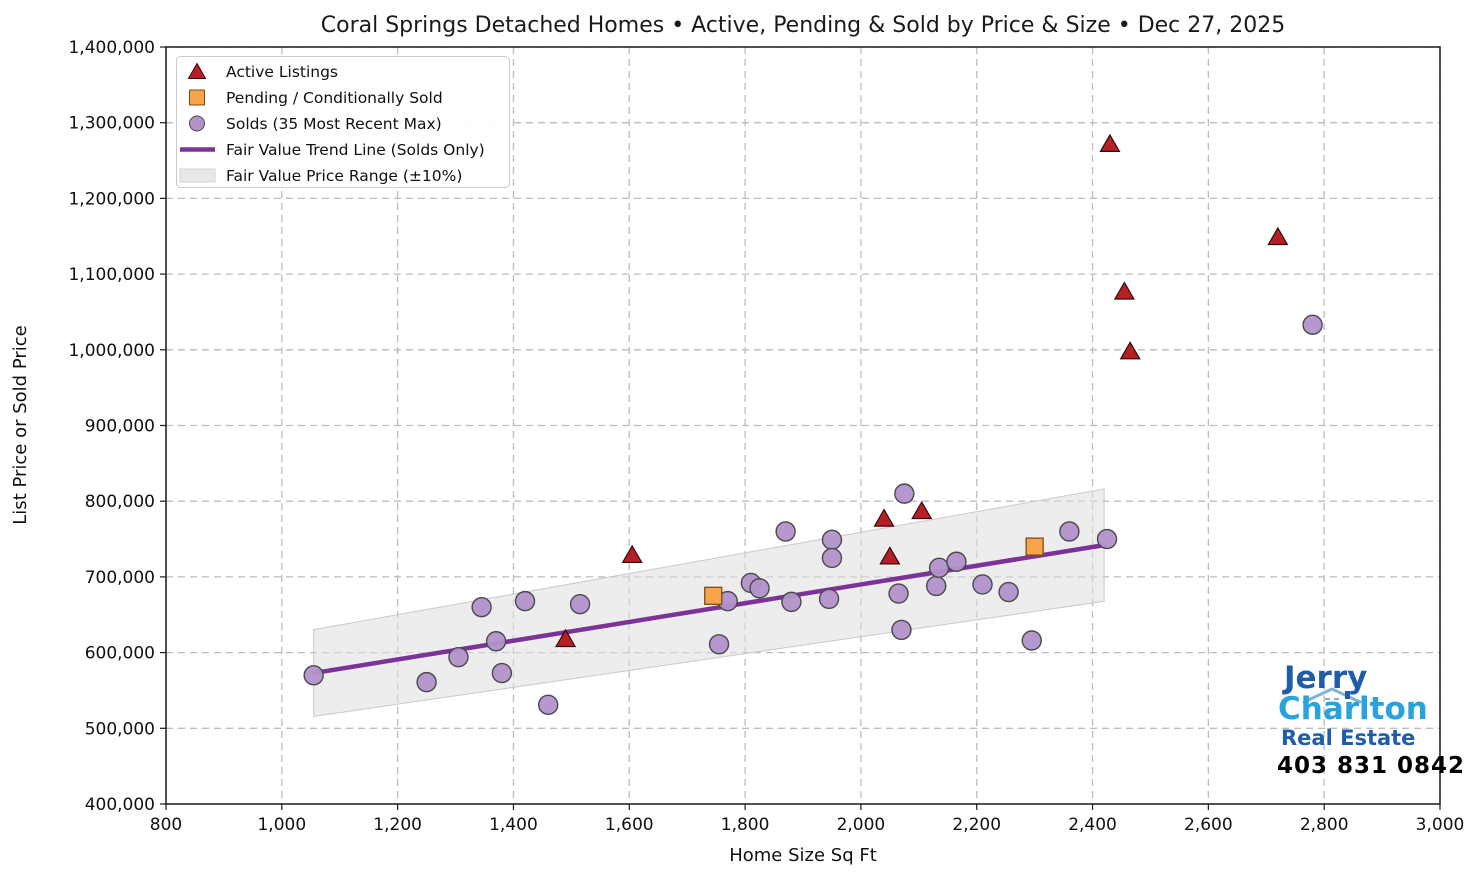 The height and width of the screenshot is (881, 1484). Describe the element at coordinates (1371, 766) in the screenshot. I see `logo-phone-text: 403 831 0842` at that location.